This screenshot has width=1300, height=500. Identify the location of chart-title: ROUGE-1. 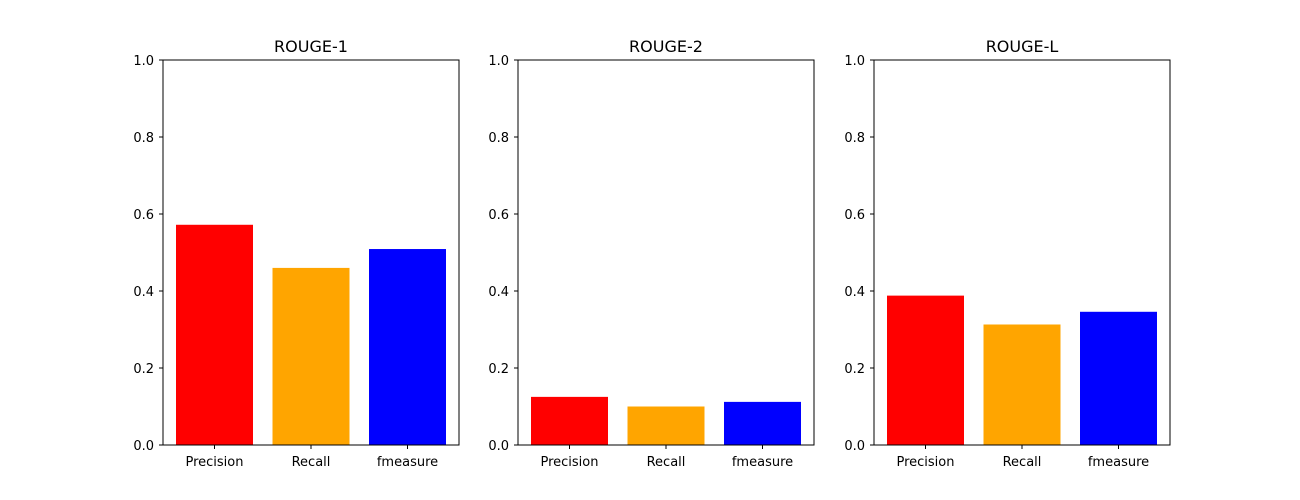
(311, 46).